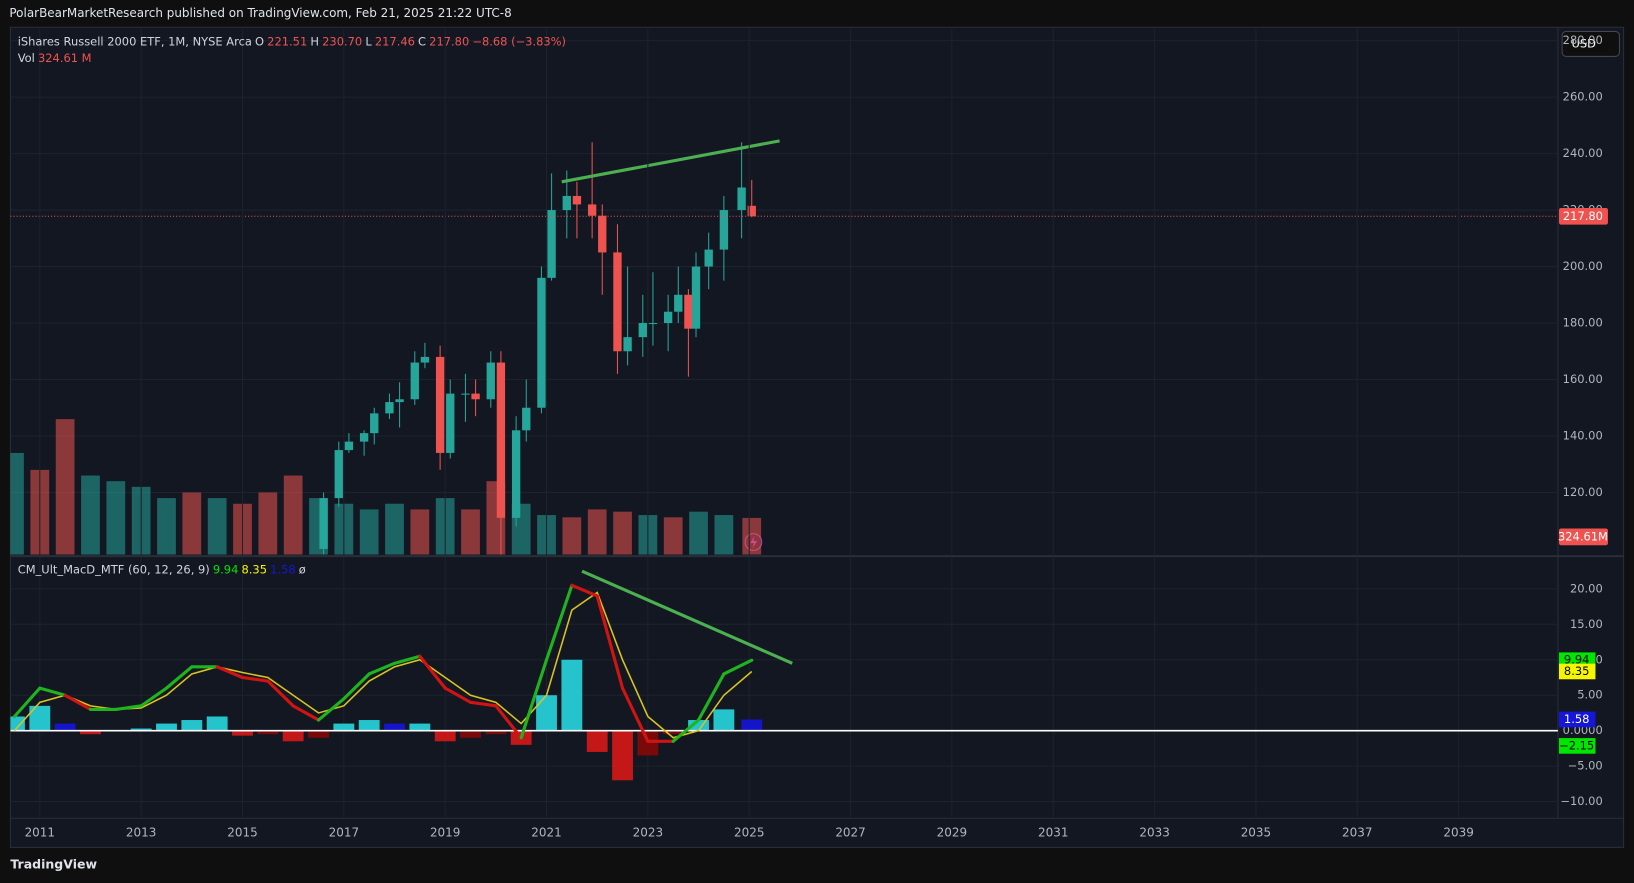 The height and width of the screenshot is (883, 1634). What do you see at coordinates (1583, 97) in the screenshot?
I see `y-tick-label: 260.00` at bounding box center [1583, 97].